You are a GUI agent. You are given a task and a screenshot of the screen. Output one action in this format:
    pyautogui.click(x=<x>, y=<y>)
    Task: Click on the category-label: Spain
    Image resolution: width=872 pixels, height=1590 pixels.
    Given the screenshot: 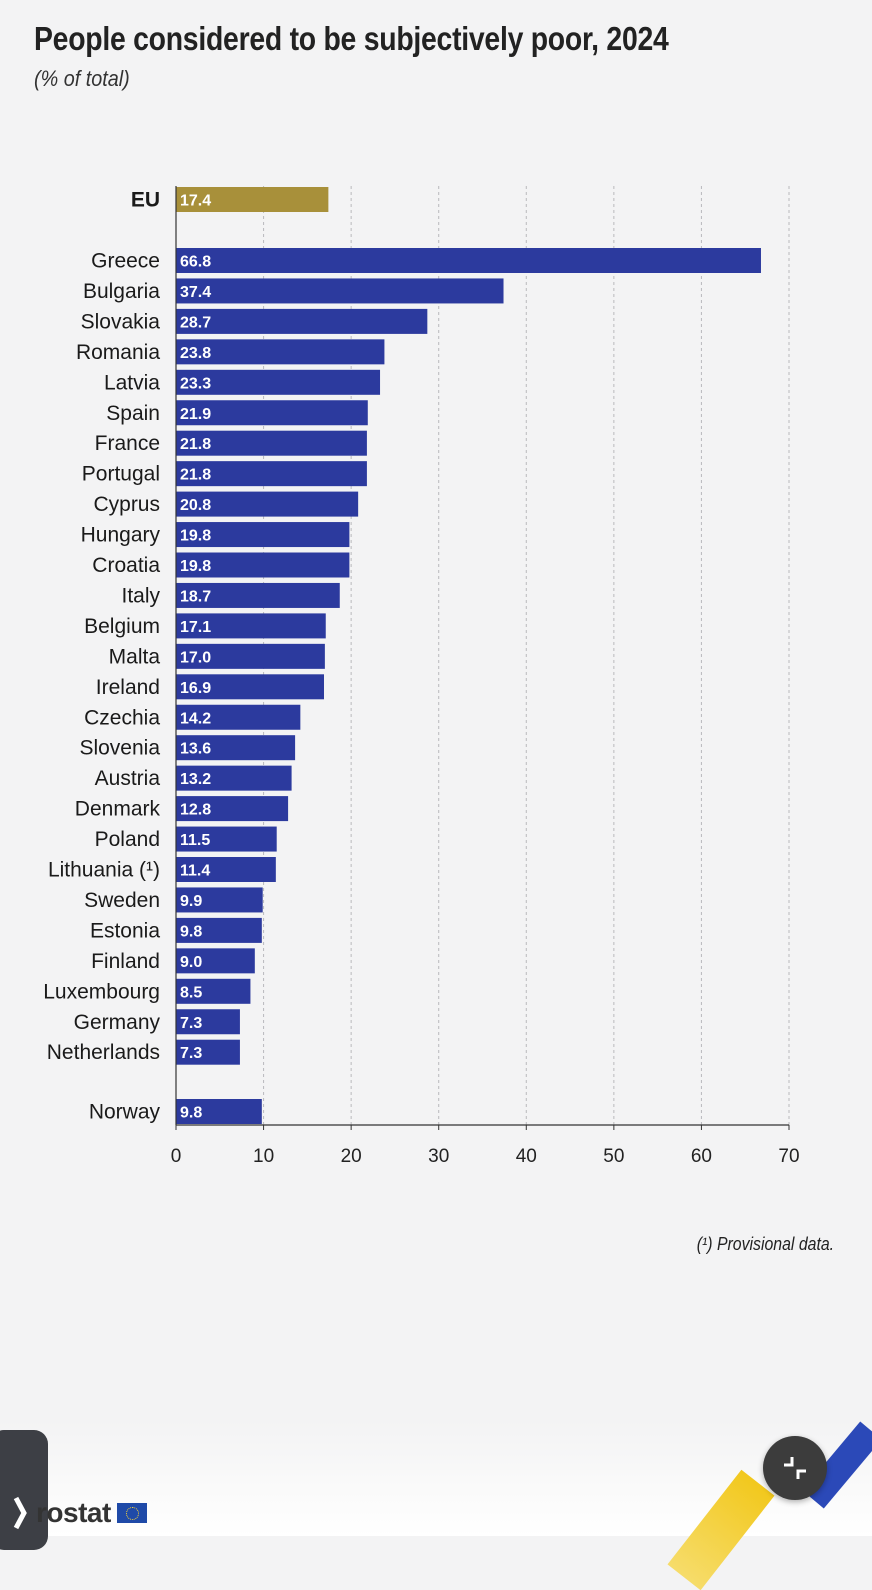 What is the action you would take?
    pyautogui.click(x=133, y=413)
    